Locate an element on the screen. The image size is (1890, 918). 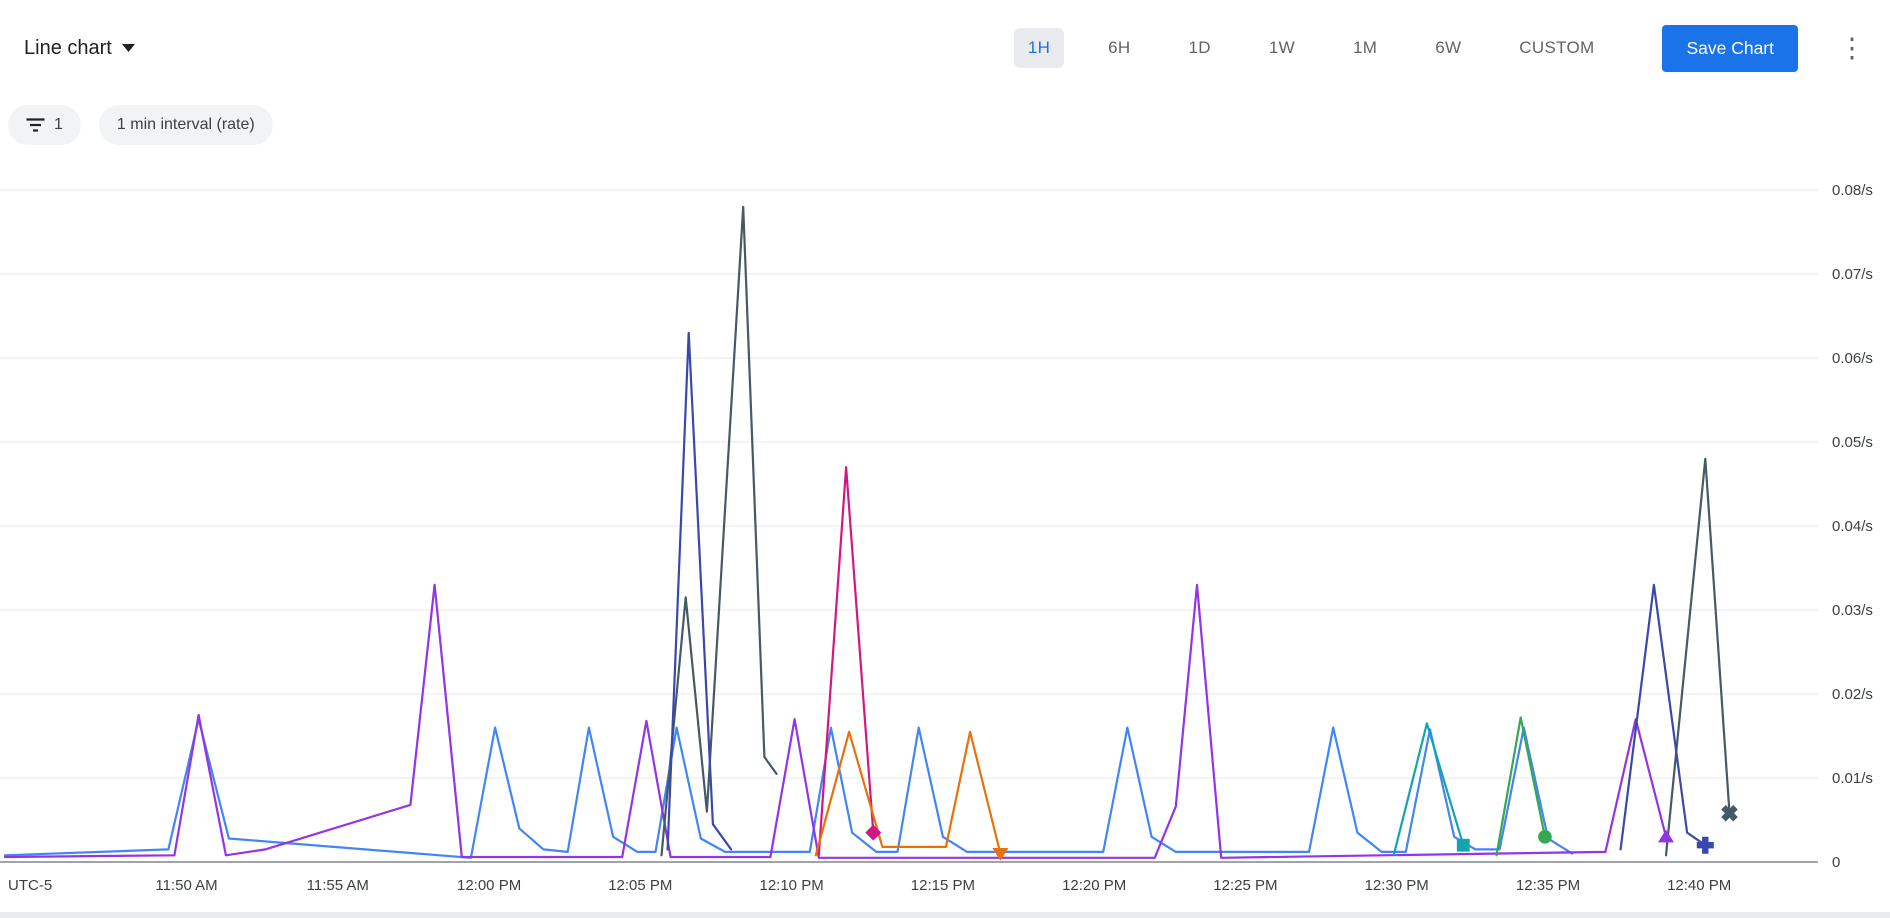
chevron-down-icon is located at coordinates (128, 48).